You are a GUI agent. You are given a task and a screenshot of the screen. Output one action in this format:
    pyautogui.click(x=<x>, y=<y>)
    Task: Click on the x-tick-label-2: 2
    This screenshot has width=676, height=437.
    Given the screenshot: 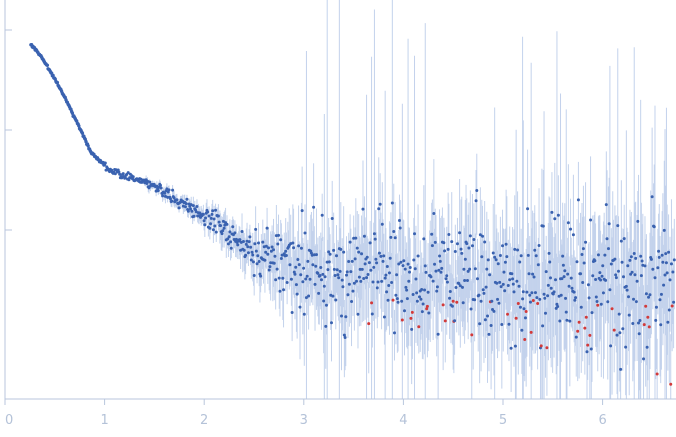 What is the action you would take?
    pyautogui.click(x=204, y=420)
    